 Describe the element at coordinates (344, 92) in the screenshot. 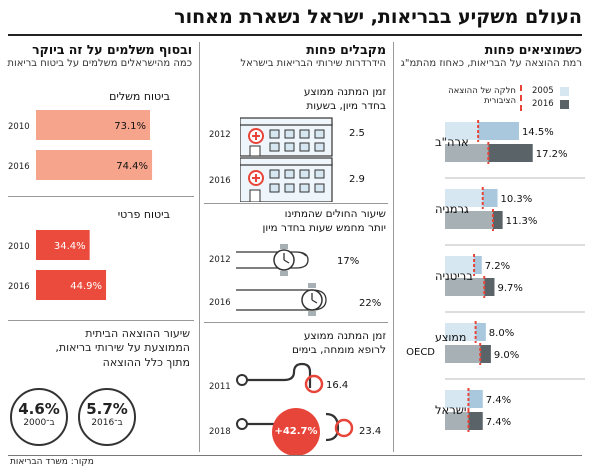

I see `er-wait-label-1: זמן המתנה ממוצע` at that location.